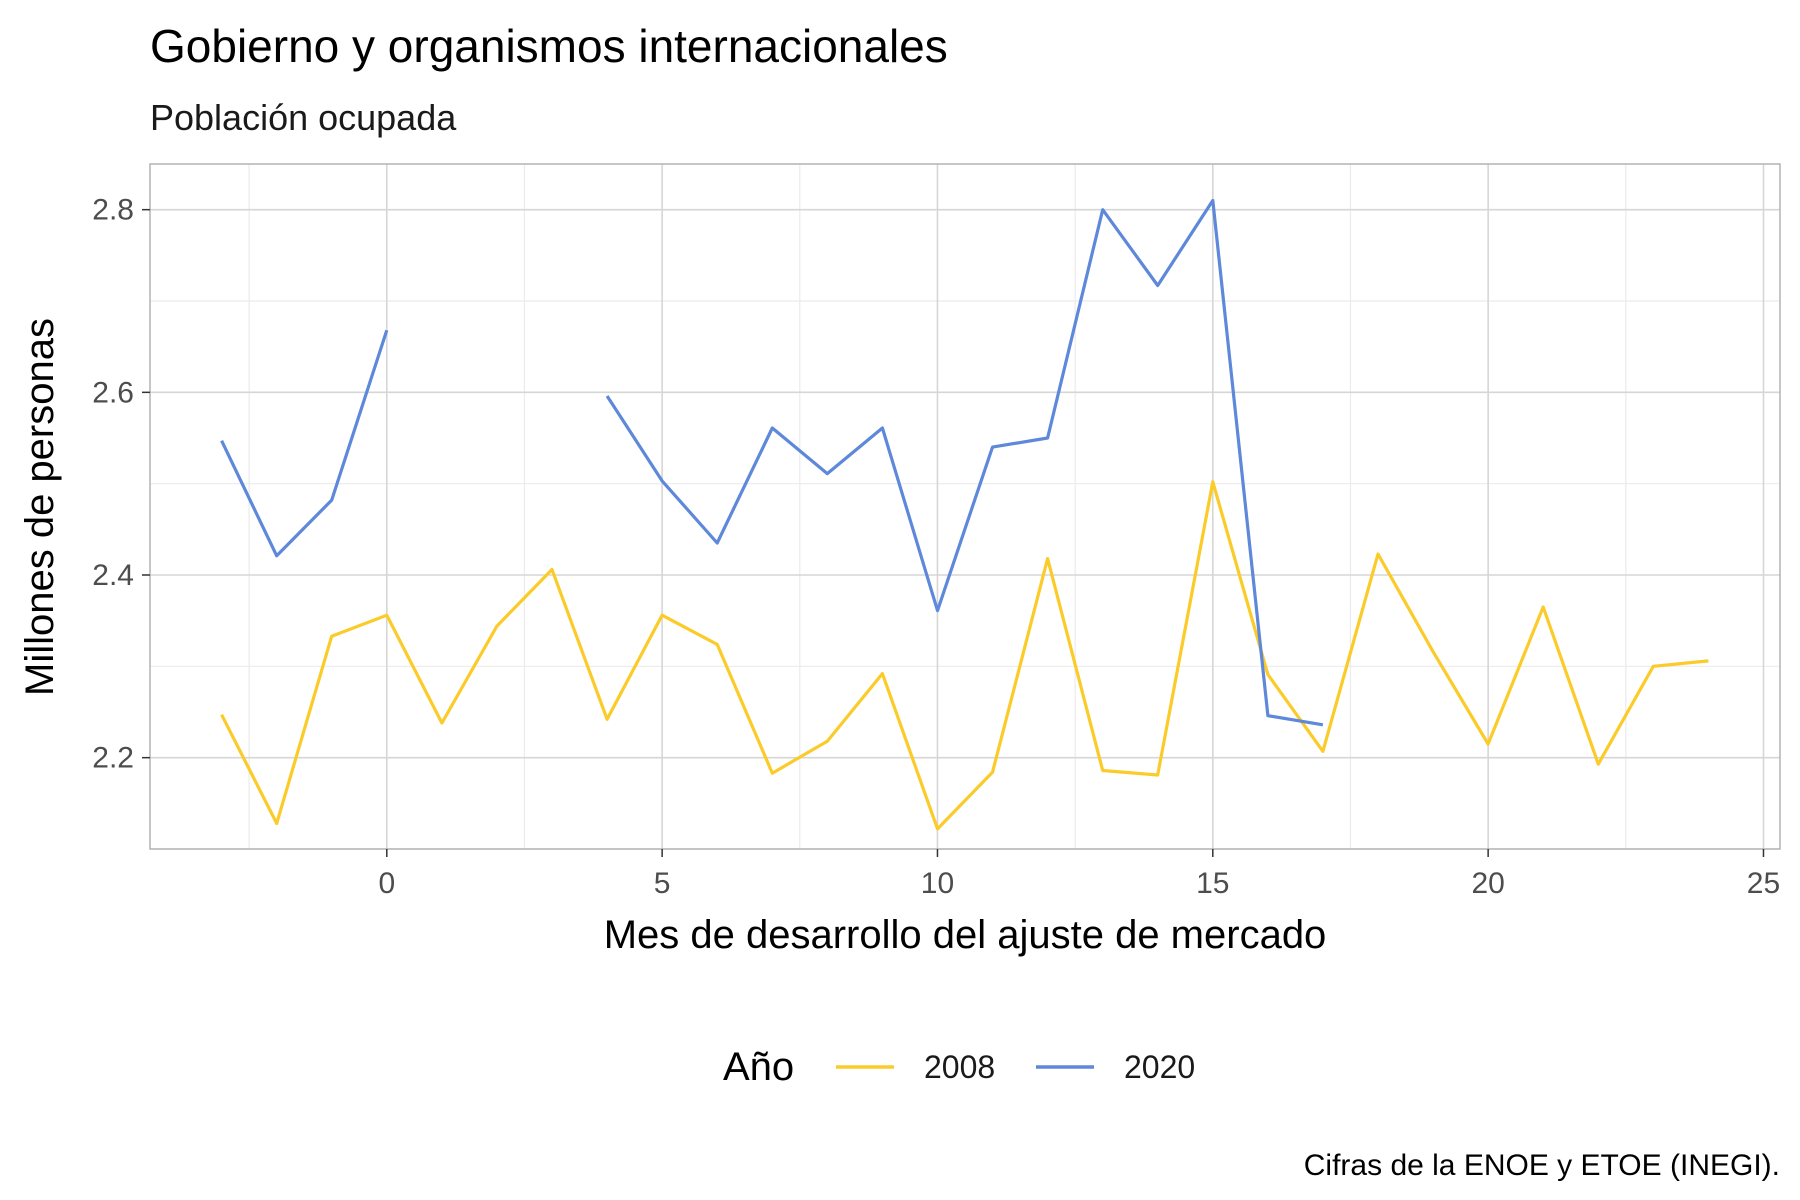 This screenshot has width=1800, height=1200. I want to click on x-axis-label: Mes de desarrollo del ajuste de mercado, so click(965, 935).